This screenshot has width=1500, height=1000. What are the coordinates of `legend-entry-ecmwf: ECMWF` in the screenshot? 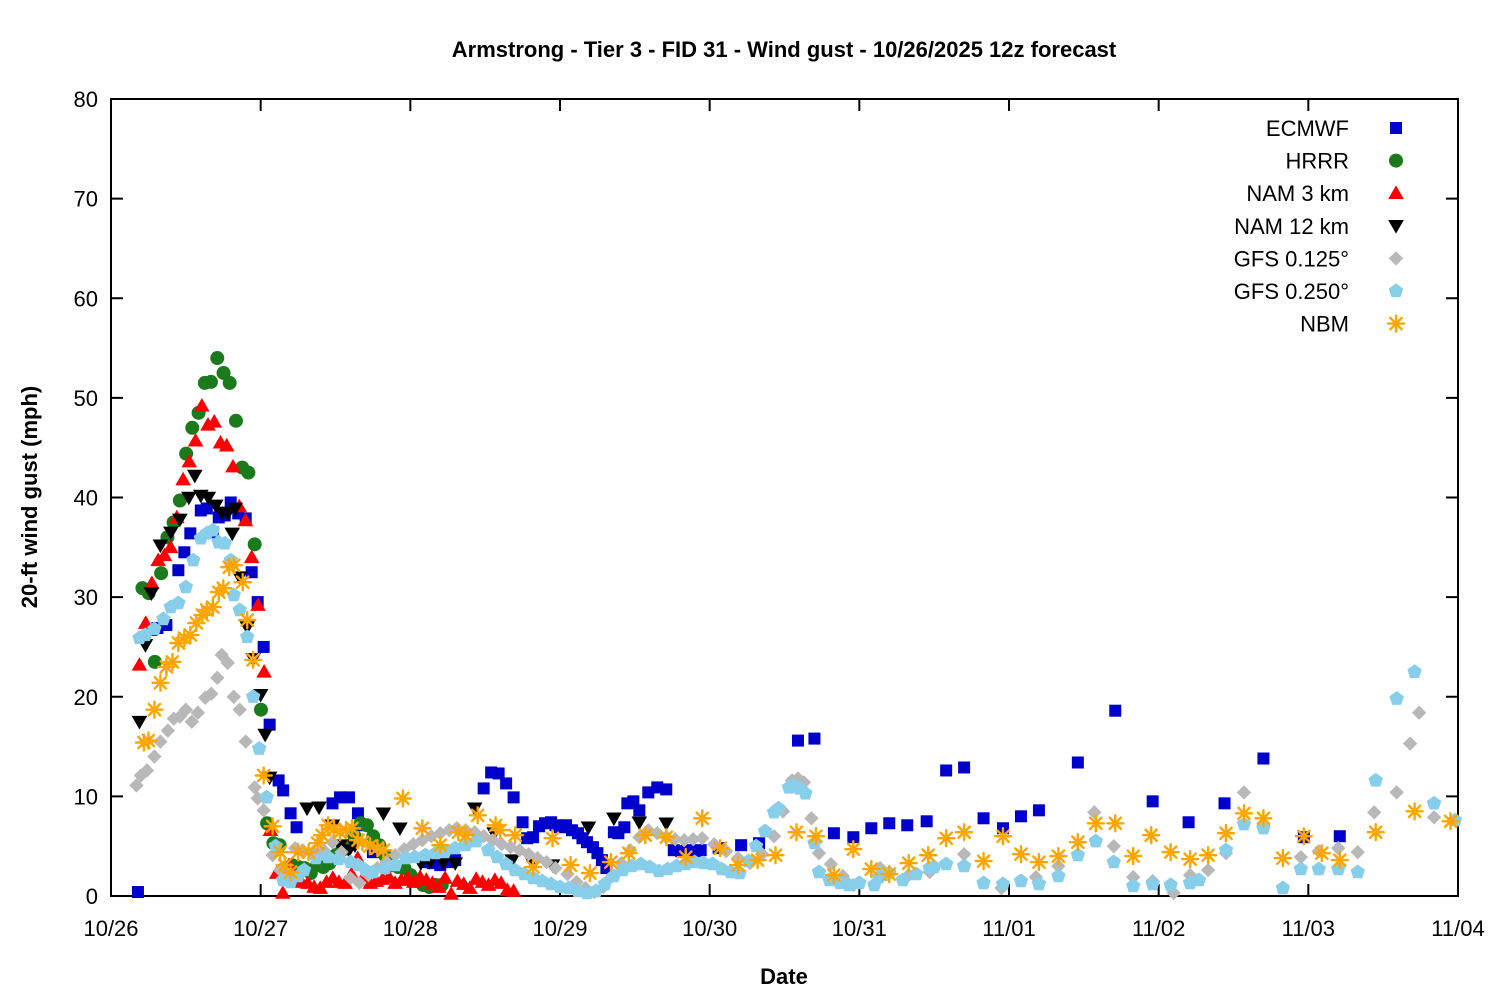 It's located at (1334, 128).